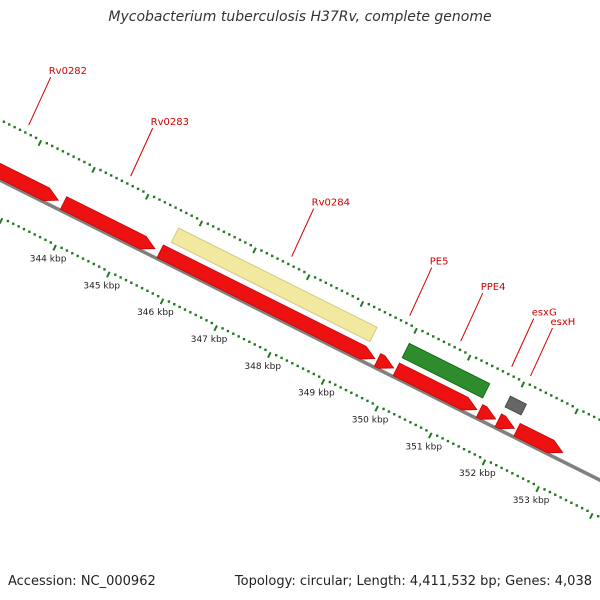  I want to click on gene-rv0283, so click(107, 223).